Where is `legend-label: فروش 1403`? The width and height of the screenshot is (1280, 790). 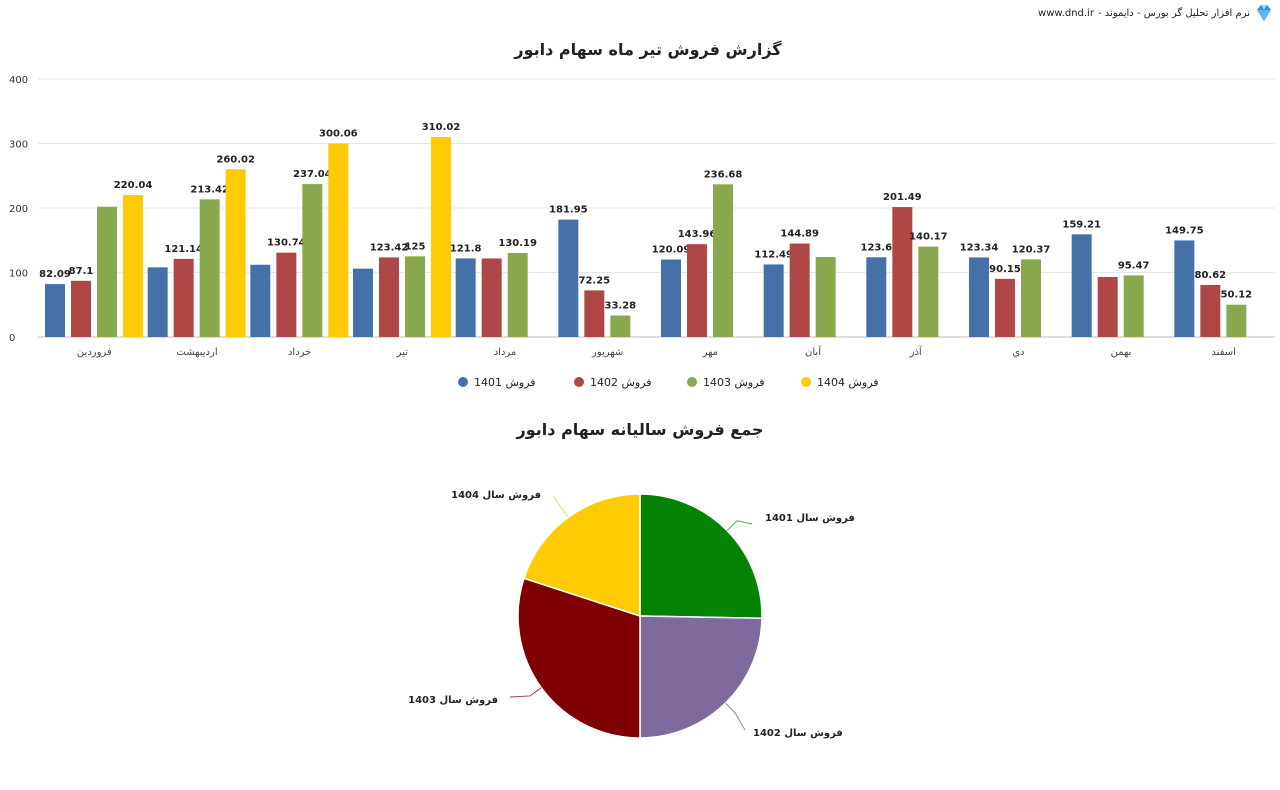 legend-label: فروش 1403 is located at coordinates (734, 382).